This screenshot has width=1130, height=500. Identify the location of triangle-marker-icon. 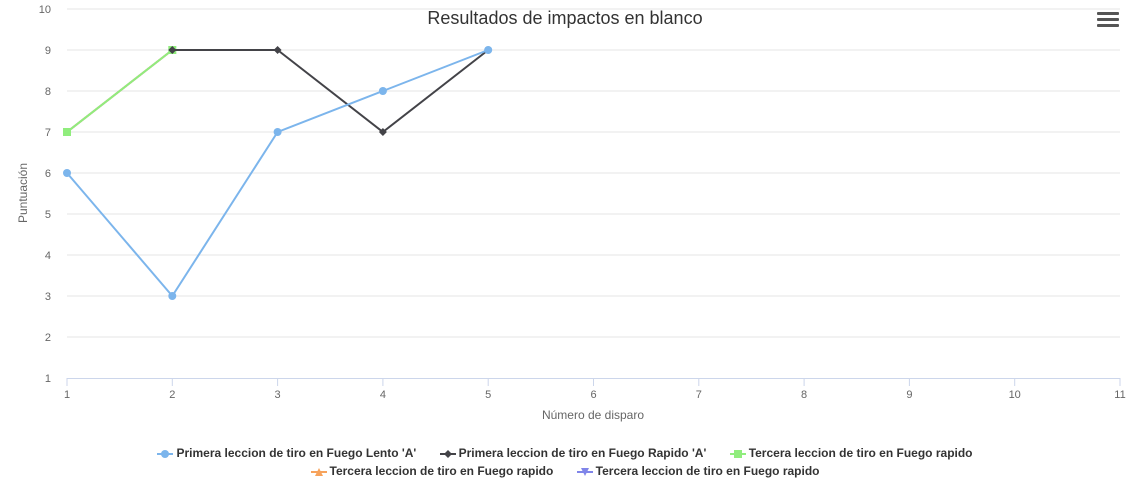
(318, 471).